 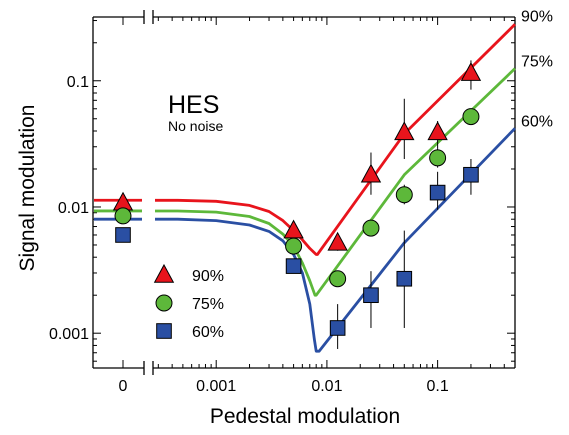 What do you see at coordinates (216, 386) in the screenshot?
I see `x-tick-label: 0.001` at bounding box center [216, 386].